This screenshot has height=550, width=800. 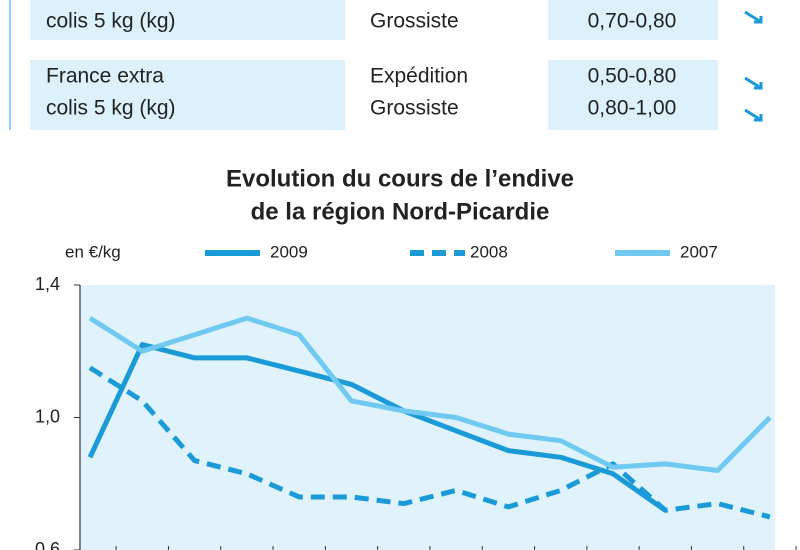 I want to click on y-tick-label: 1,0, so click(x=47, y=416).